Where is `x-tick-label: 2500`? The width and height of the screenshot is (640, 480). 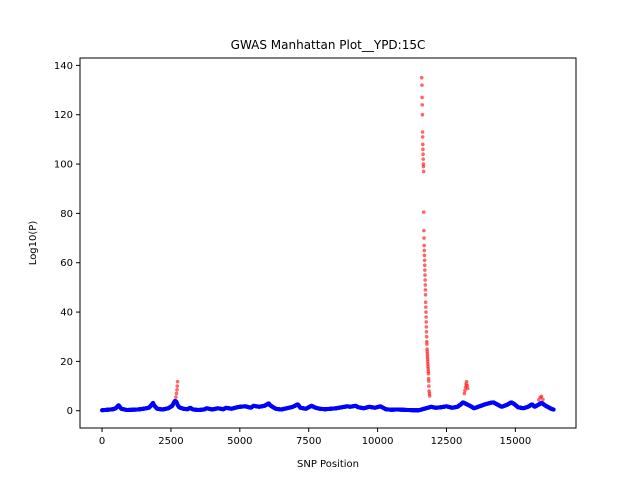 x-tick-label: 2500 is located at coordinates (170, 441).